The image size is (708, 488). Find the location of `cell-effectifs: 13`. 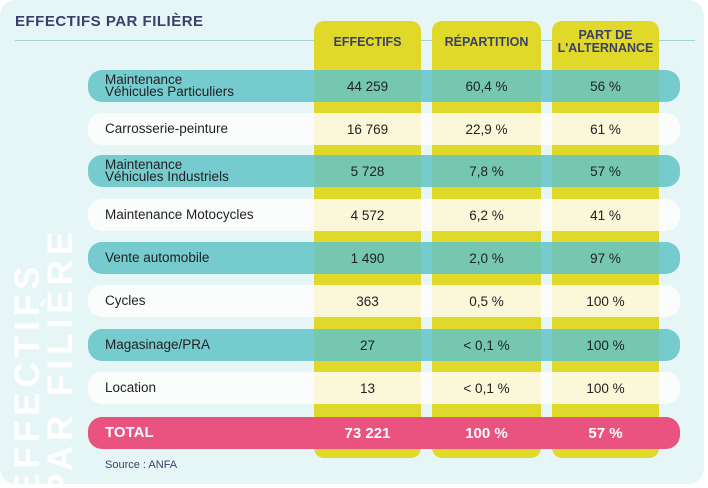

cell-effectifs: 13 is located at coordinates (367, 388).